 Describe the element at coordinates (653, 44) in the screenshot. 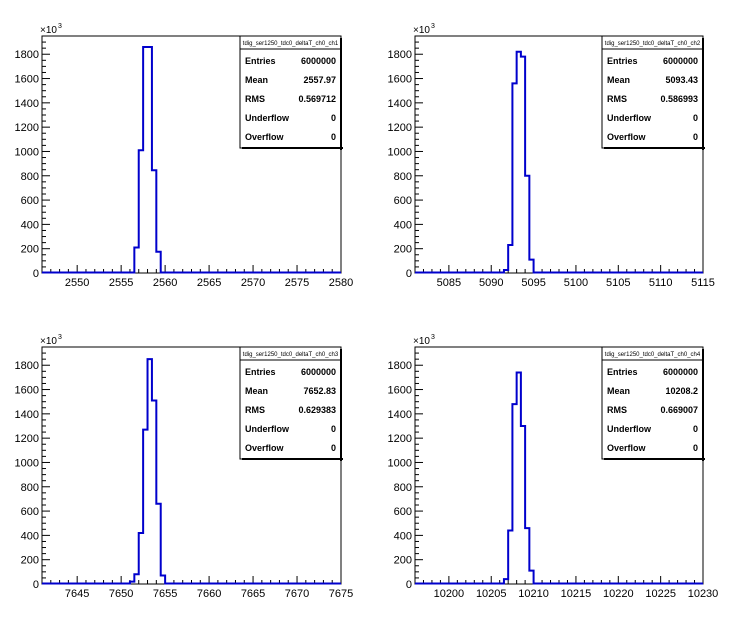

I see `stats-title: tdig_ser1250_tdc0_deltaT_ch0_ch2` at that location.